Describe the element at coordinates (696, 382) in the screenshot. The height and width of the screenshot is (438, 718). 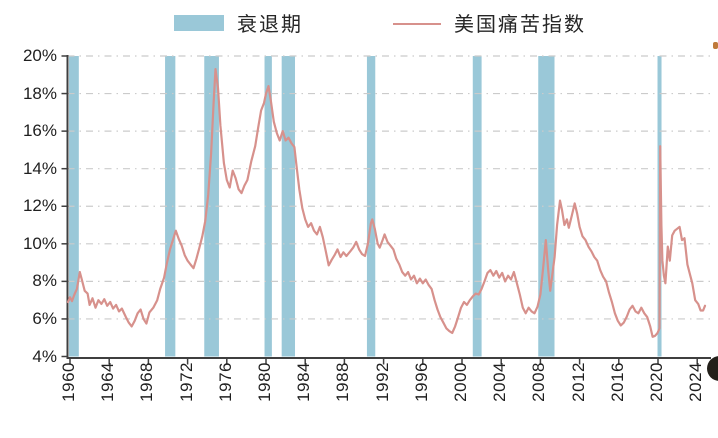
I see `x-tick-label: 2024` at that location.